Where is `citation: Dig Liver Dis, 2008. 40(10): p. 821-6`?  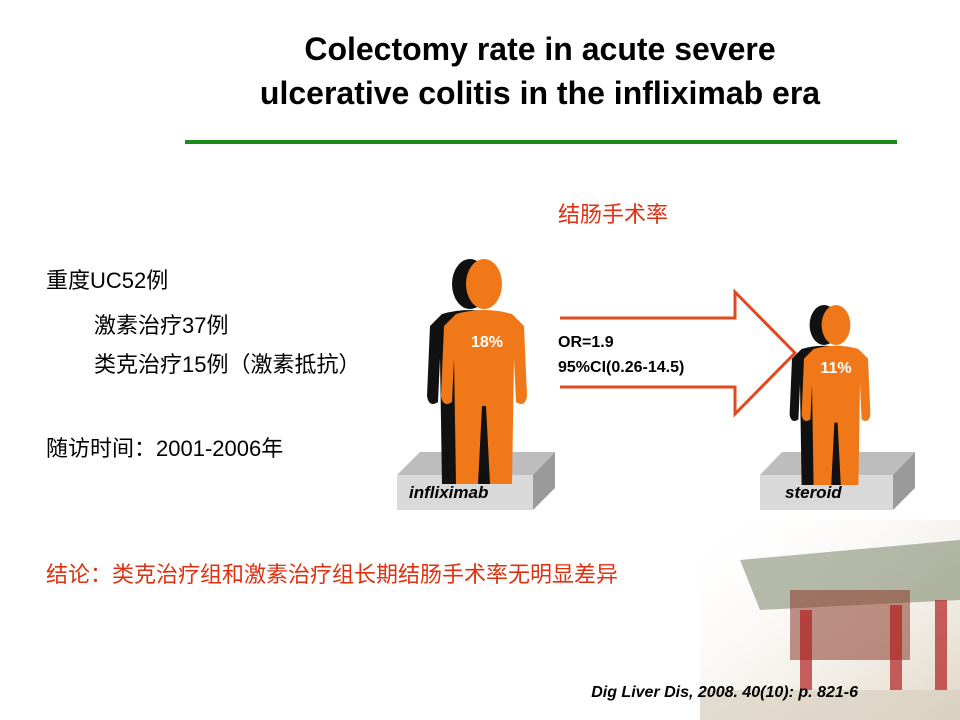 citation: Dig Liver Dis, 2008. 40(10): p. 821-6 is located at coordinates (724, 692).